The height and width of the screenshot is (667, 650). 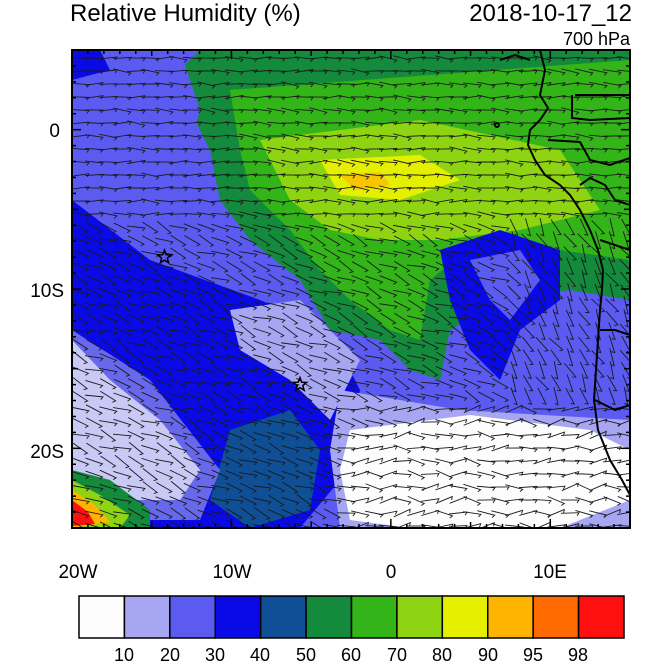 What do you see at coordinates (533, 655) in the screenshot?
I see `cb-label-95: 95` at bounding box center [533, 655].